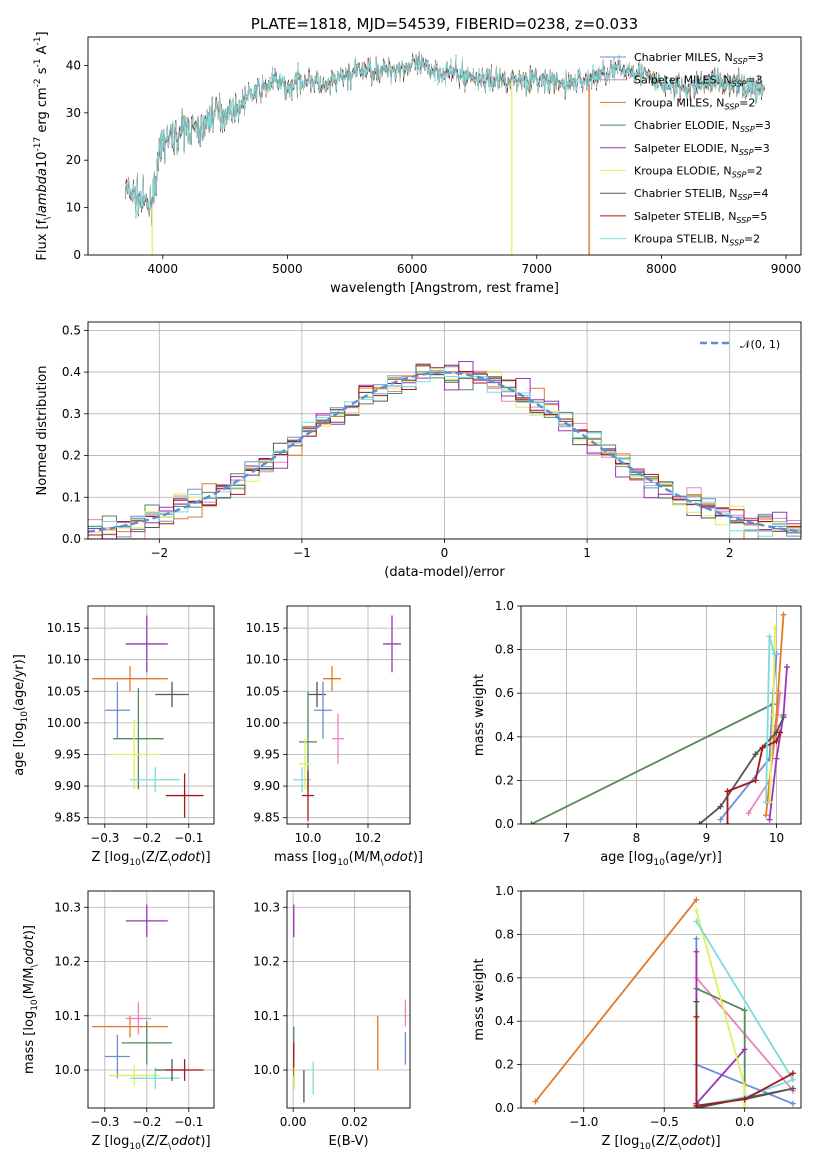  I want to click on x-tick-label: 0.02, so click(354, 1122).